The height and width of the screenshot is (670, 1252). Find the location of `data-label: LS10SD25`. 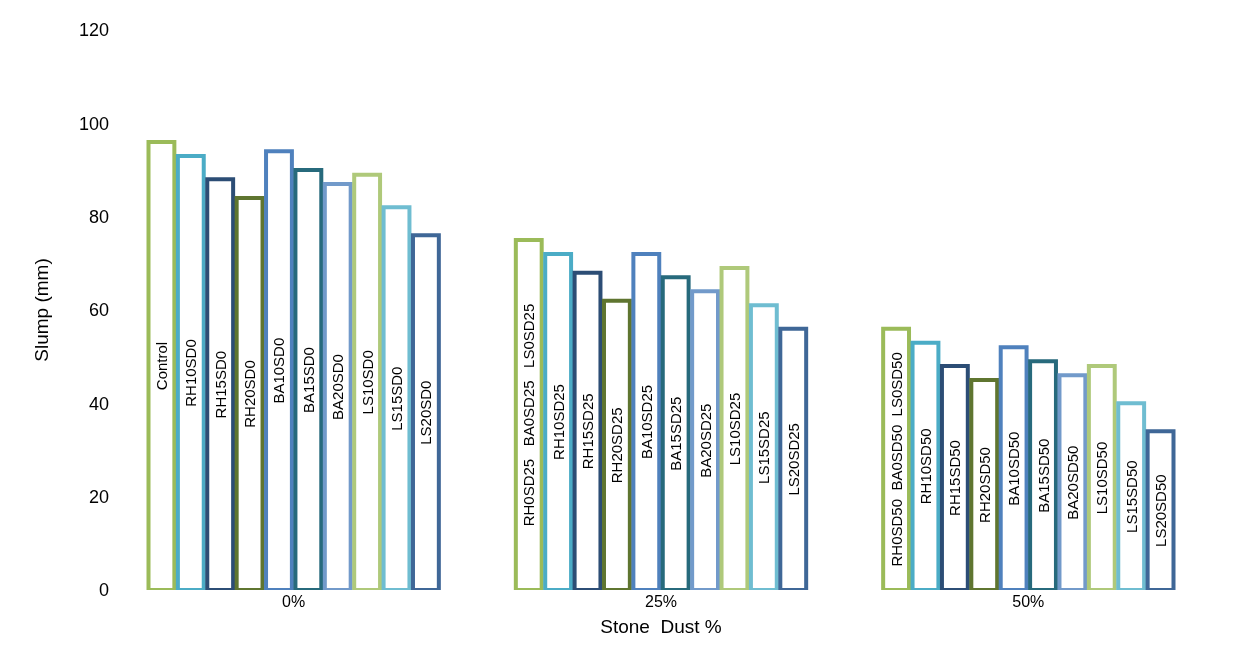

data-label: LS10SD25 is located at coordinates (734, 429).